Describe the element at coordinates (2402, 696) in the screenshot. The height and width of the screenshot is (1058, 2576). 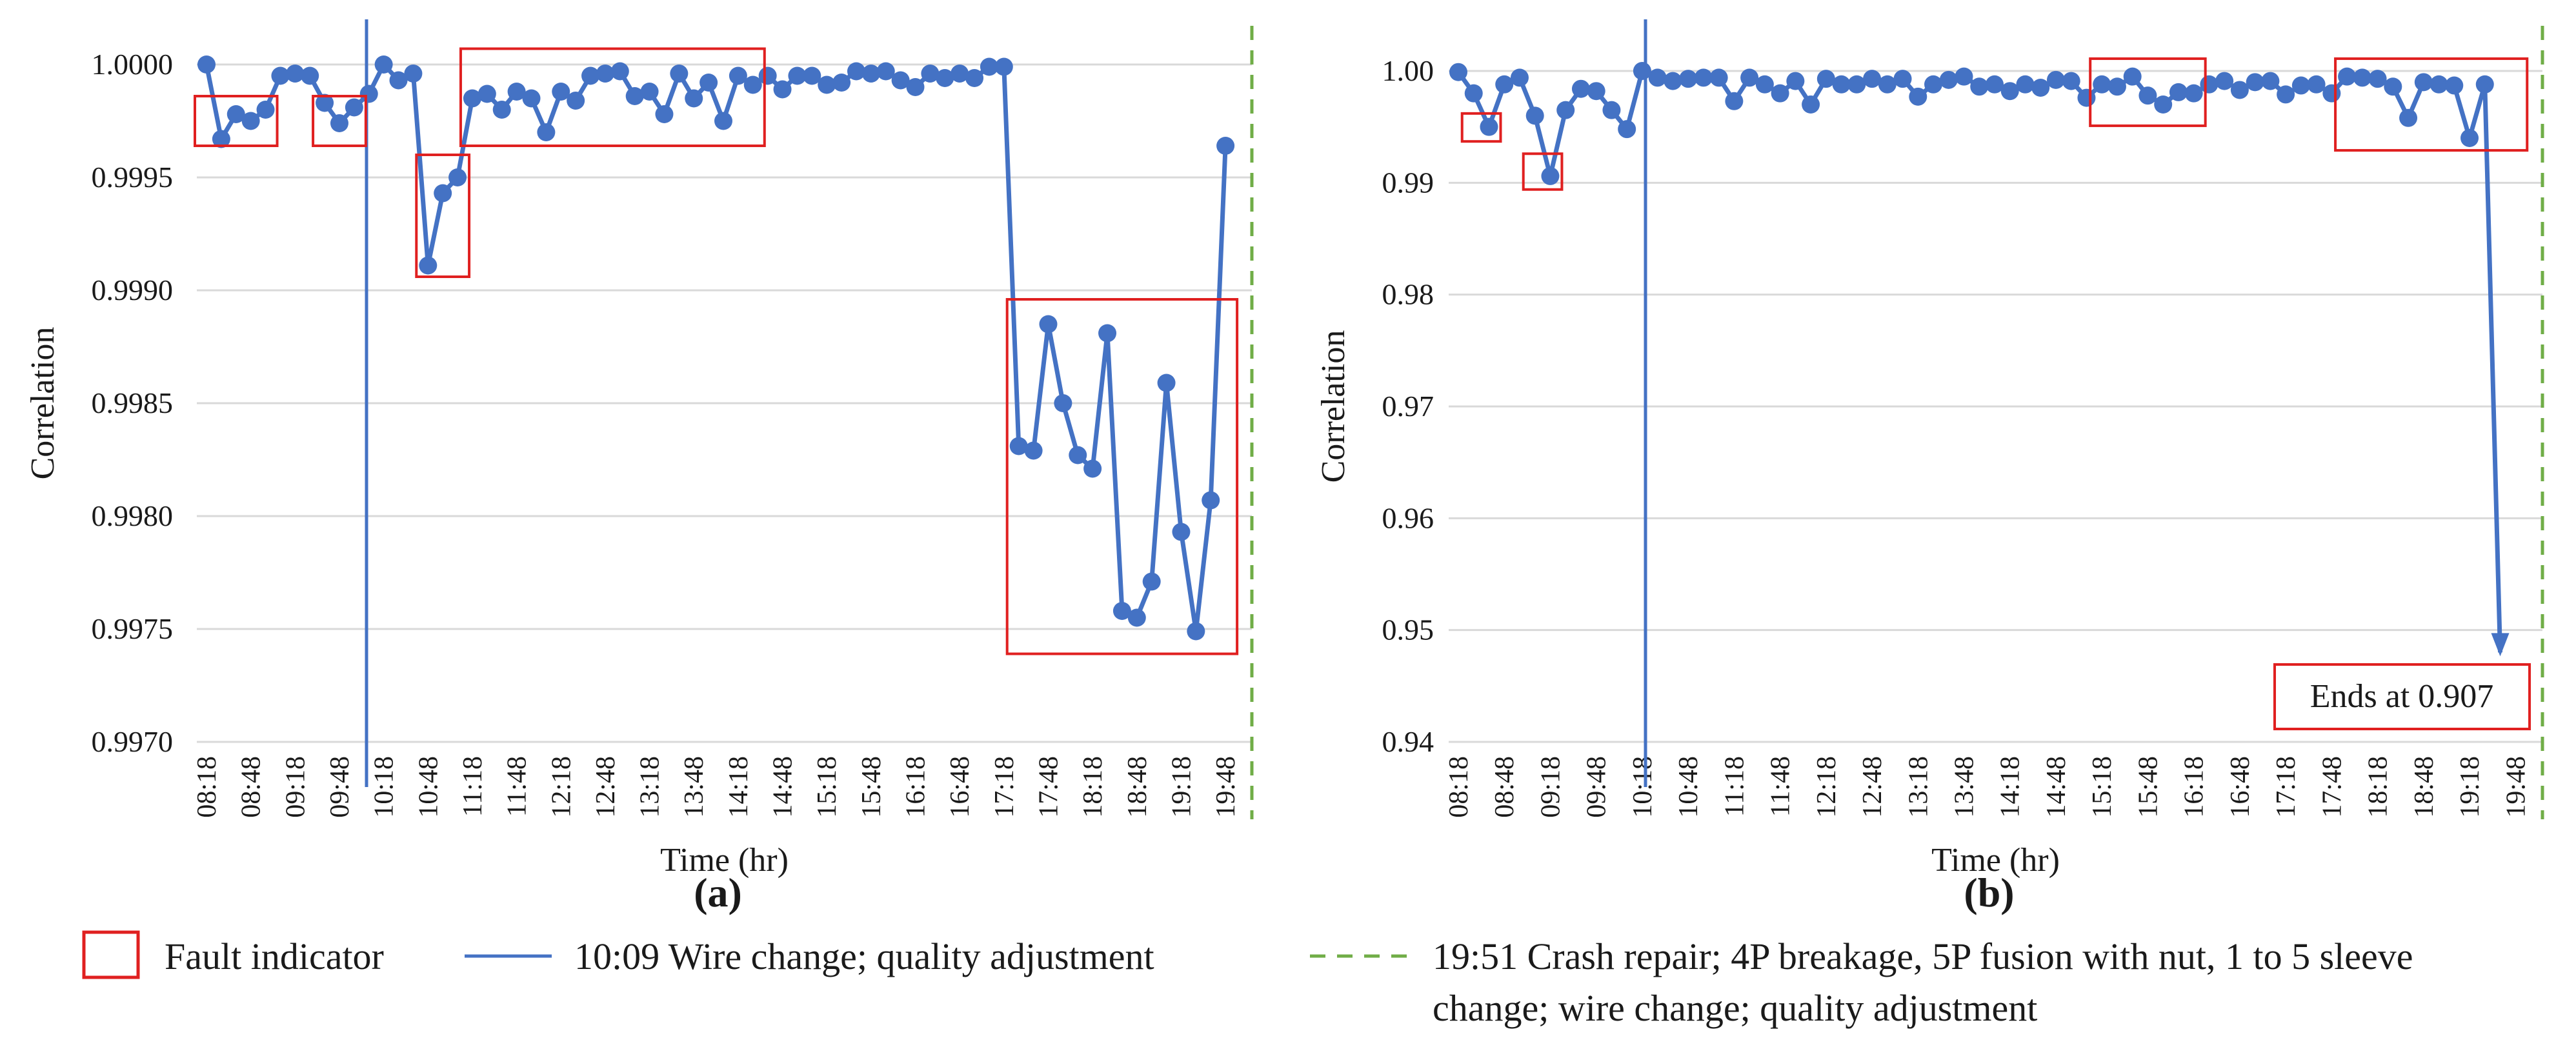
I see `b-annotation-text: Ends at 0.907` at that location.